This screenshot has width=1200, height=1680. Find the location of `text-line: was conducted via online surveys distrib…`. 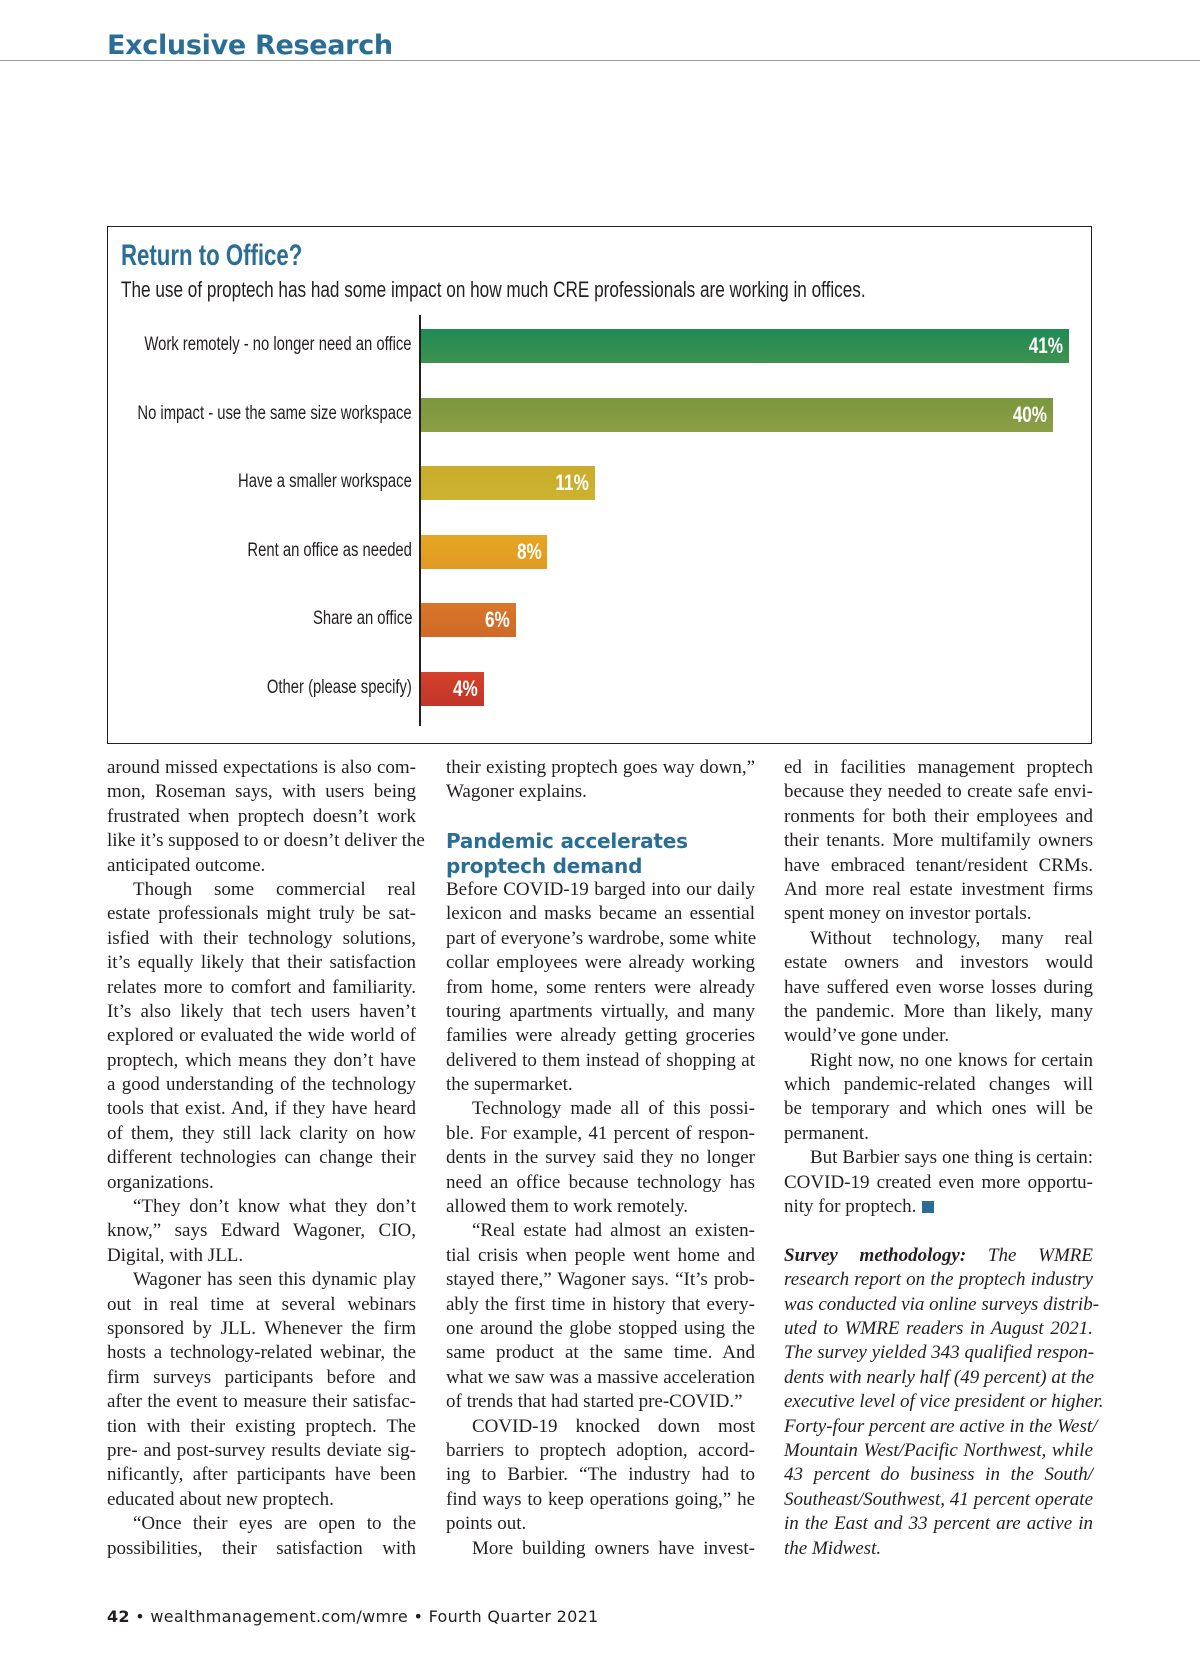

text-line: was conducted via online surveys distrib… is located at coordinates (941, 1305).